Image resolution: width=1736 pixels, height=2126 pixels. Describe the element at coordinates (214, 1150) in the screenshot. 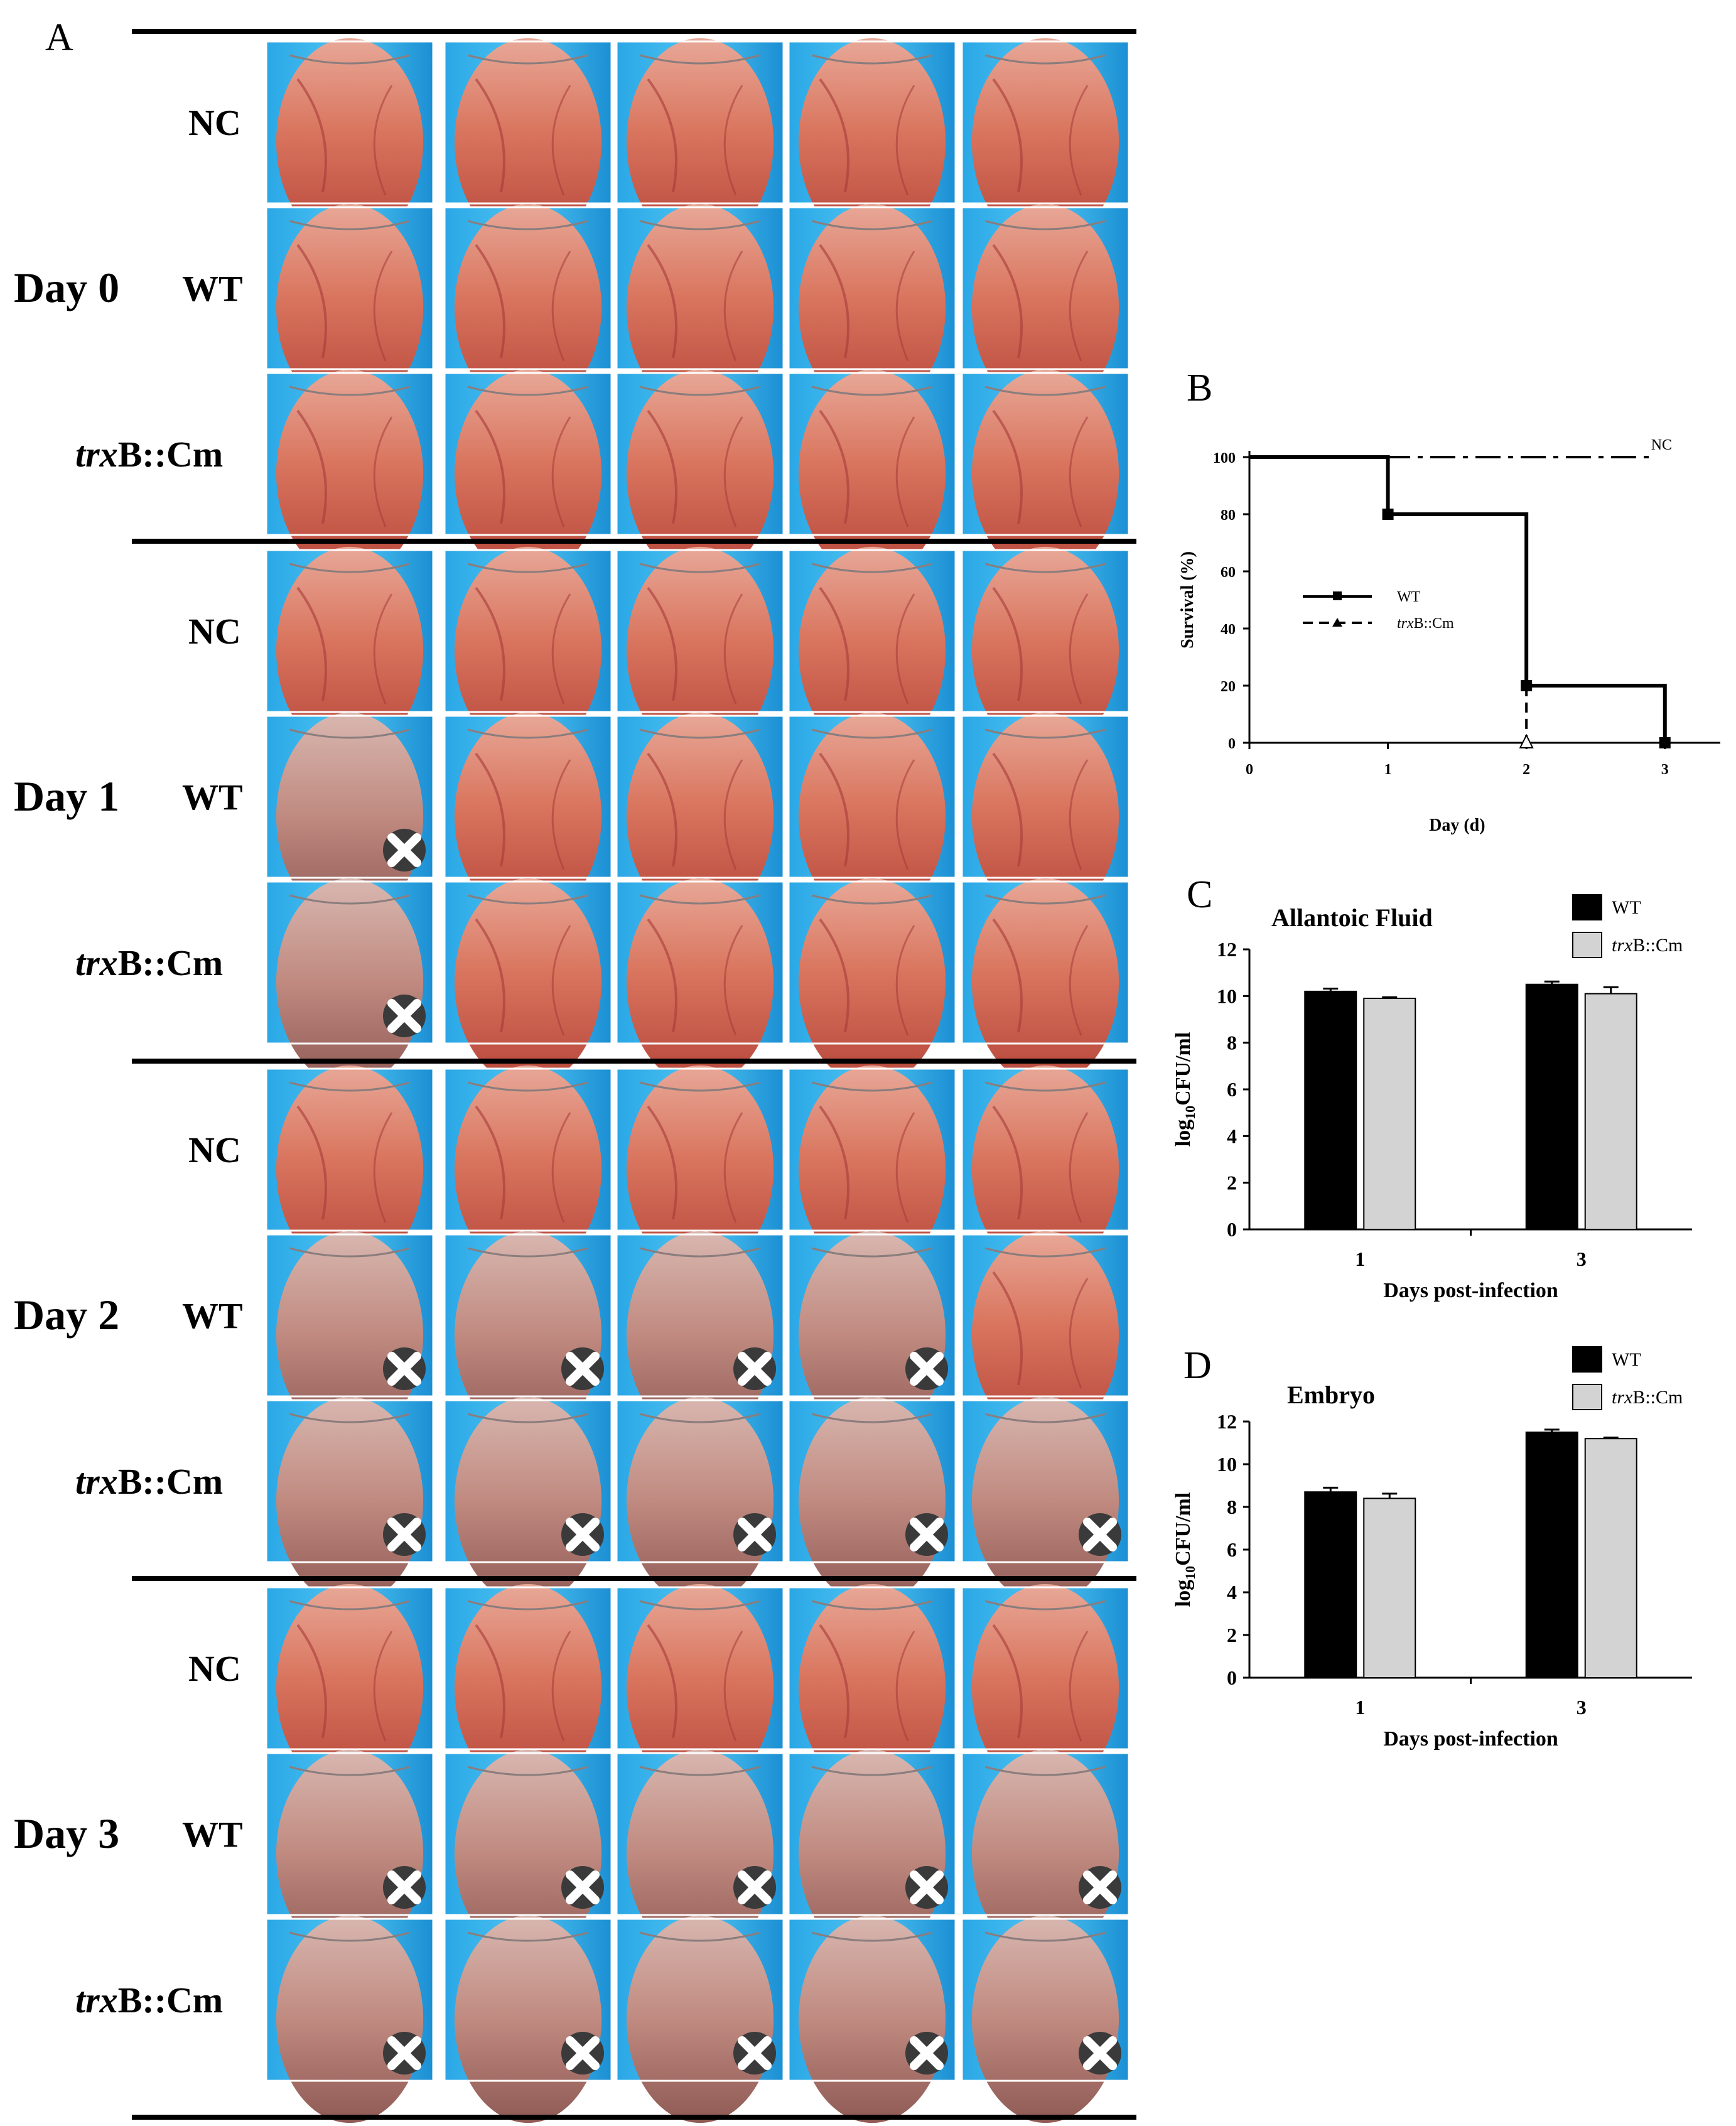

I see `group-label: NC` at that location.